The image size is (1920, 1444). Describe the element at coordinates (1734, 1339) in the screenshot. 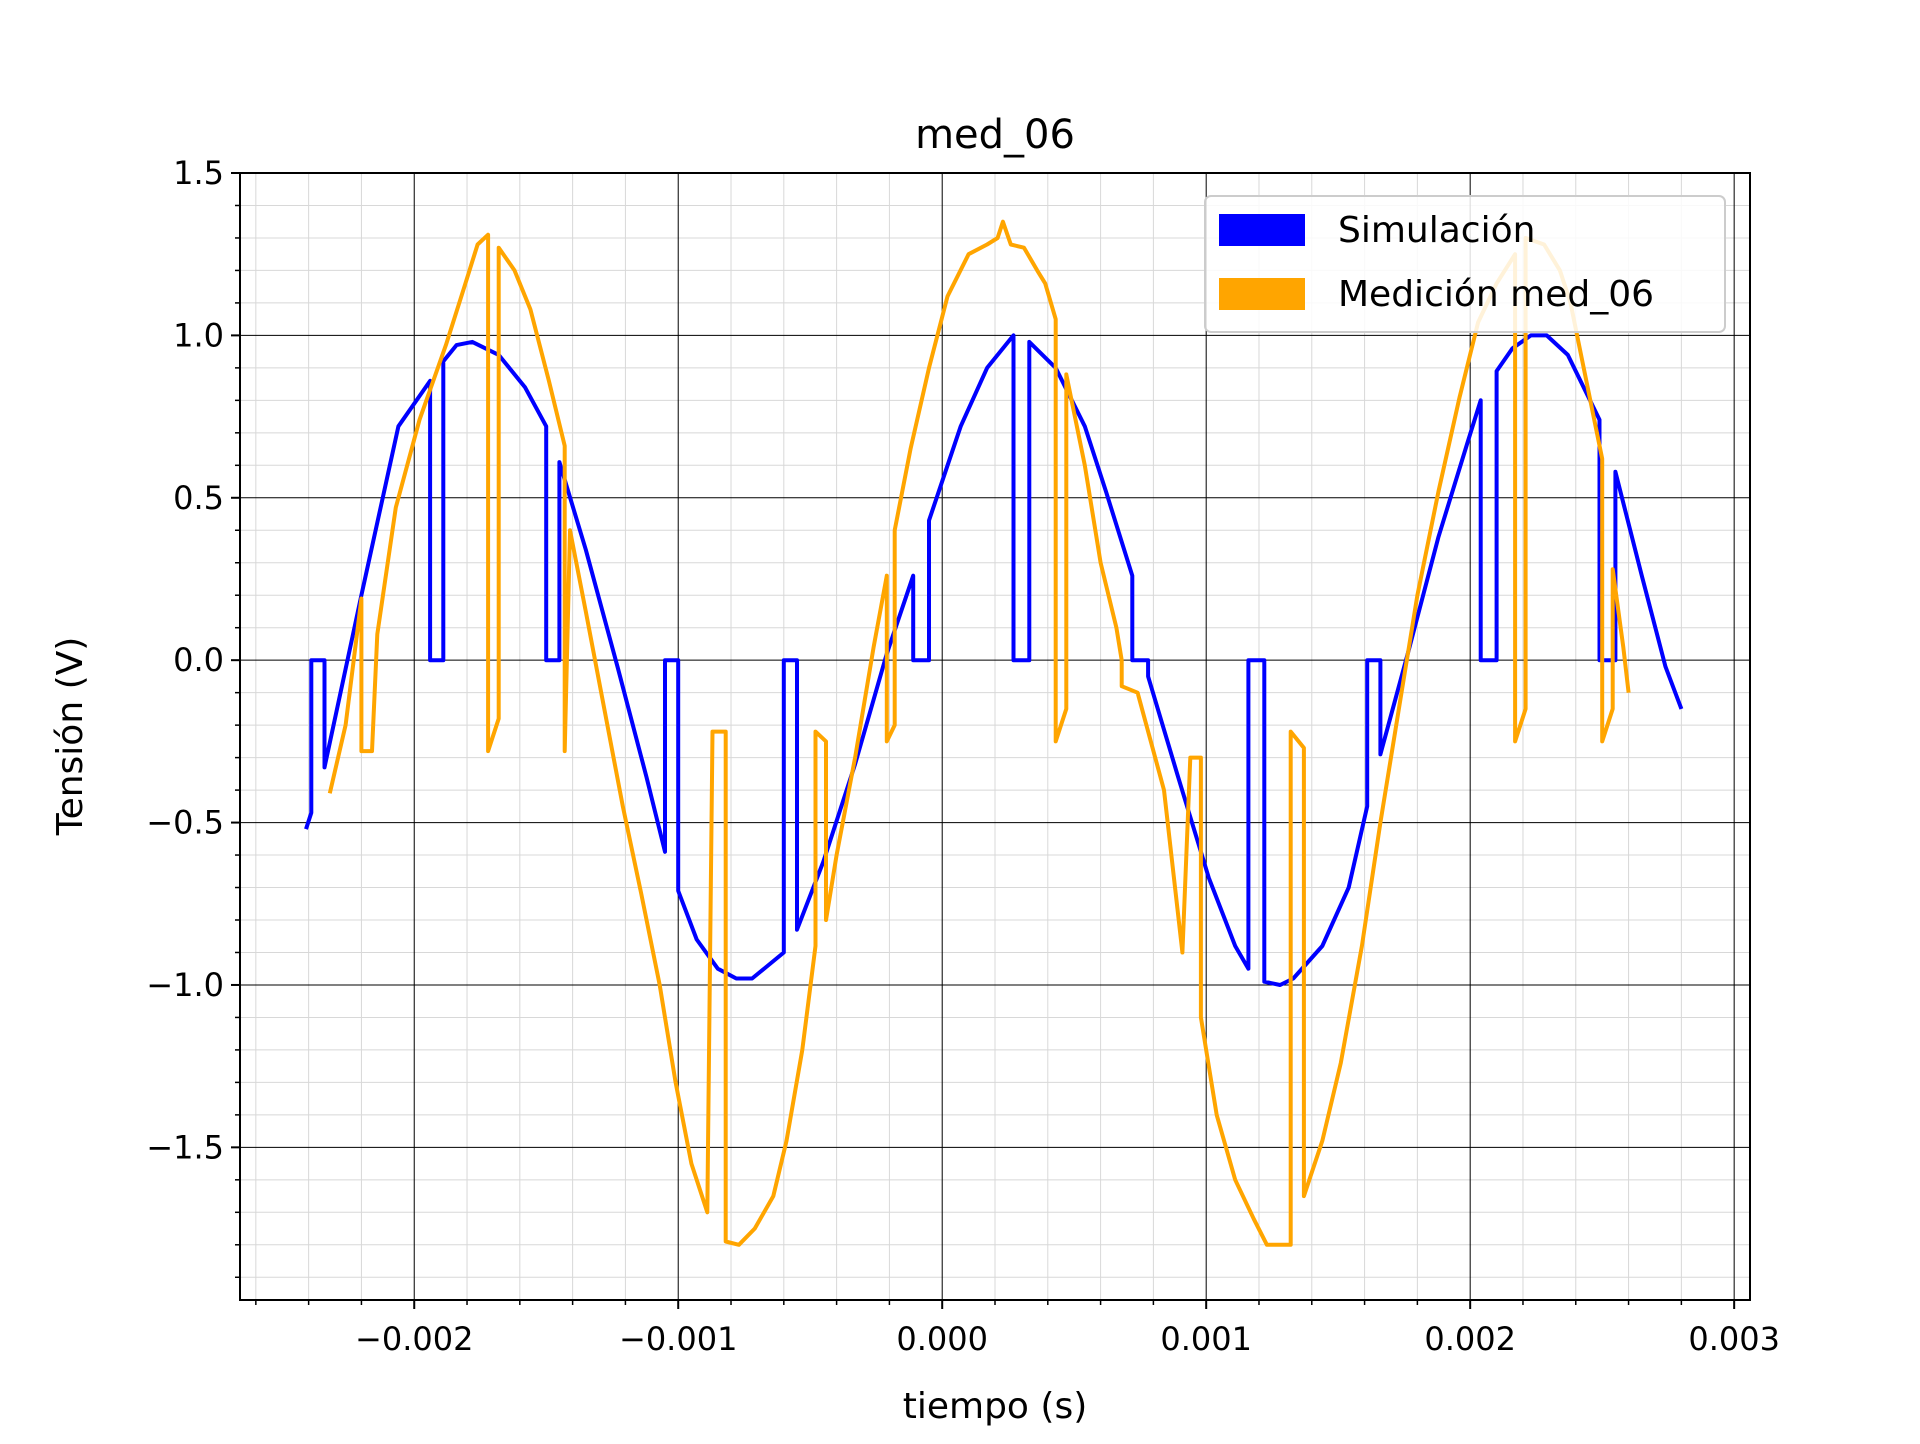

I see `x-tick-label: 0.003` at that location.